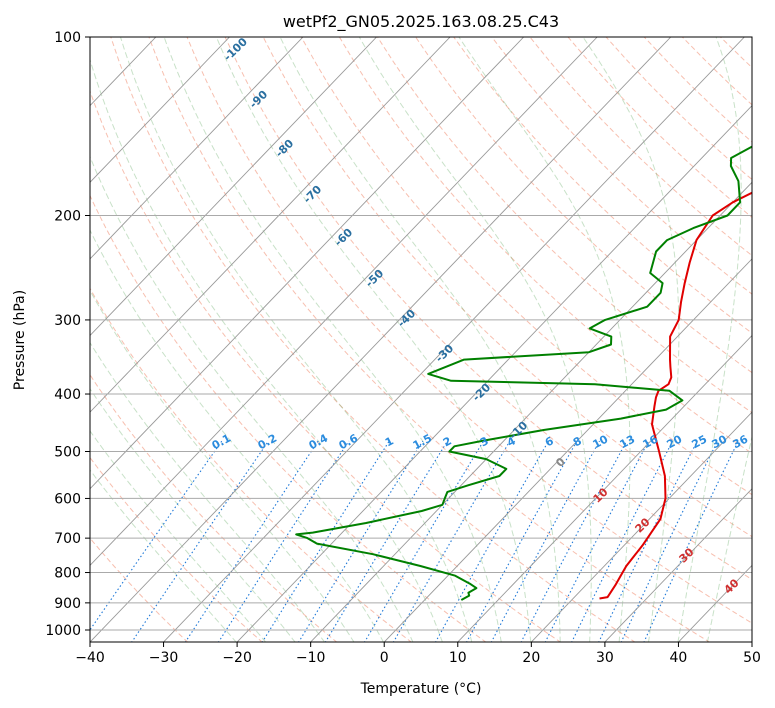 This screenshot has height=708, width=775. I want to click on x-axis-ticks: −40 −30 −20 −10 0 10 20 30 40 50, so click(418, 654).